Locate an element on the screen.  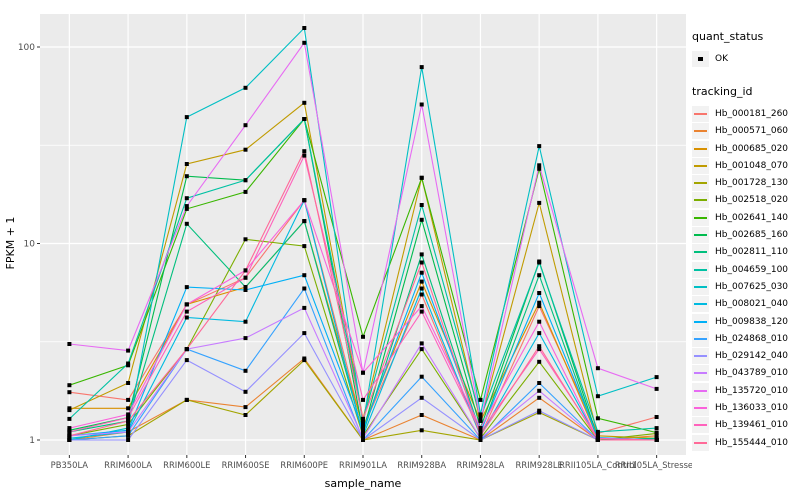
x-tick-label: RRII105LA_Stressed is located at coordinates (653, 465).